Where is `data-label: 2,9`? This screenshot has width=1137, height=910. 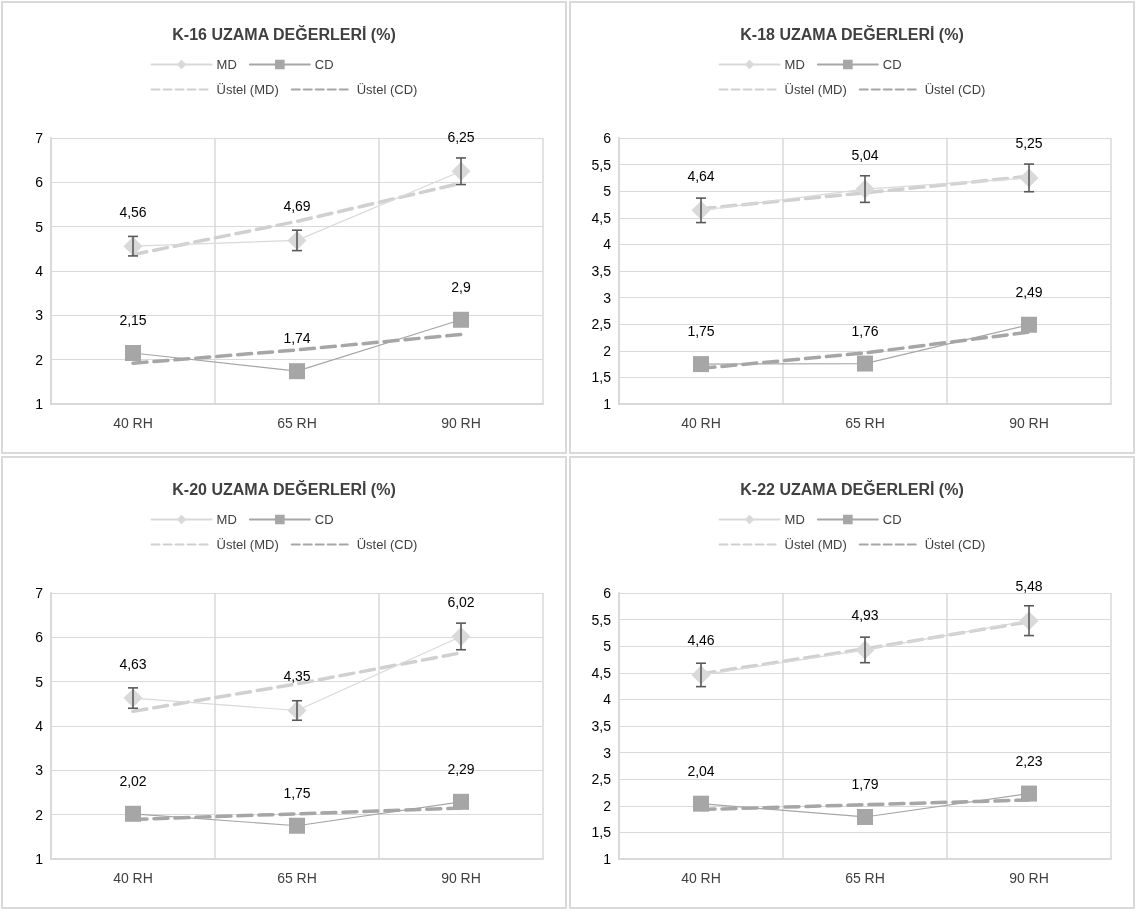
data-label: 2,9 is located at coordinates (461, 286).